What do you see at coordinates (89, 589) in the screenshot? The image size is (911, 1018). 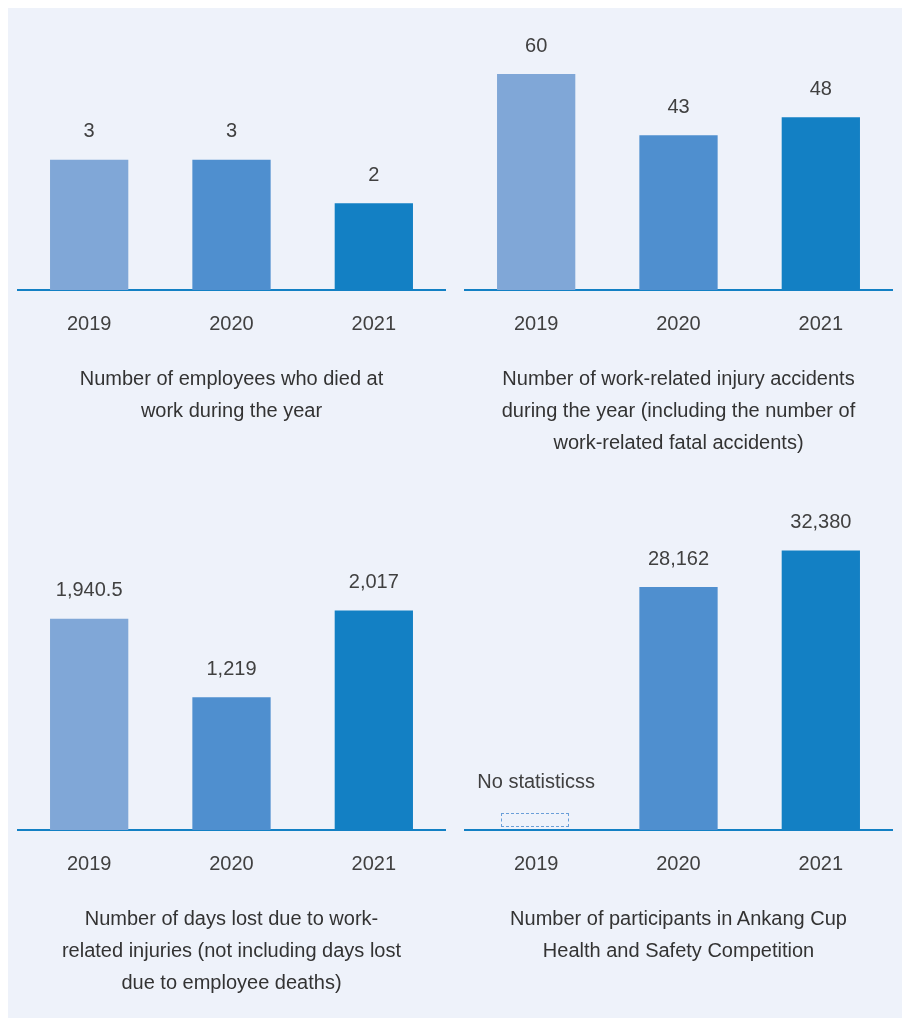 I see `data-label: 1,940.5` at bounding box center [89, 589].